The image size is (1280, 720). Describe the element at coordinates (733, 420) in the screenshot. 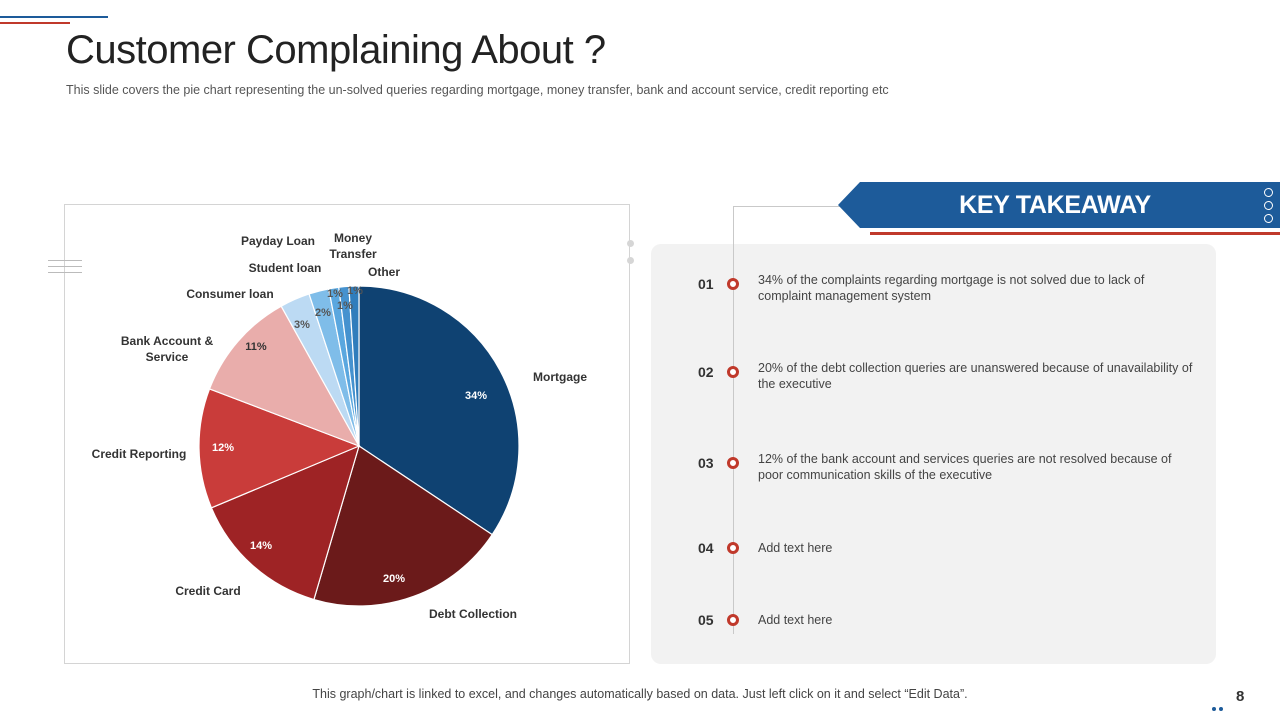

I see `timeline-line` at that location.